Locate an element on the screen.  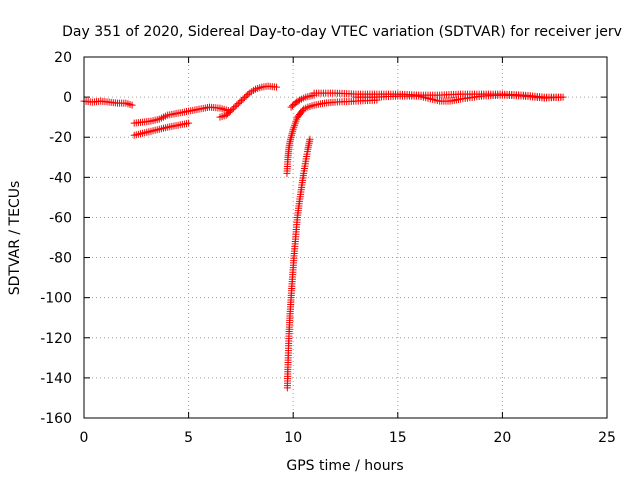
y-tick-label: -100 is located at coordinates (56, 299).